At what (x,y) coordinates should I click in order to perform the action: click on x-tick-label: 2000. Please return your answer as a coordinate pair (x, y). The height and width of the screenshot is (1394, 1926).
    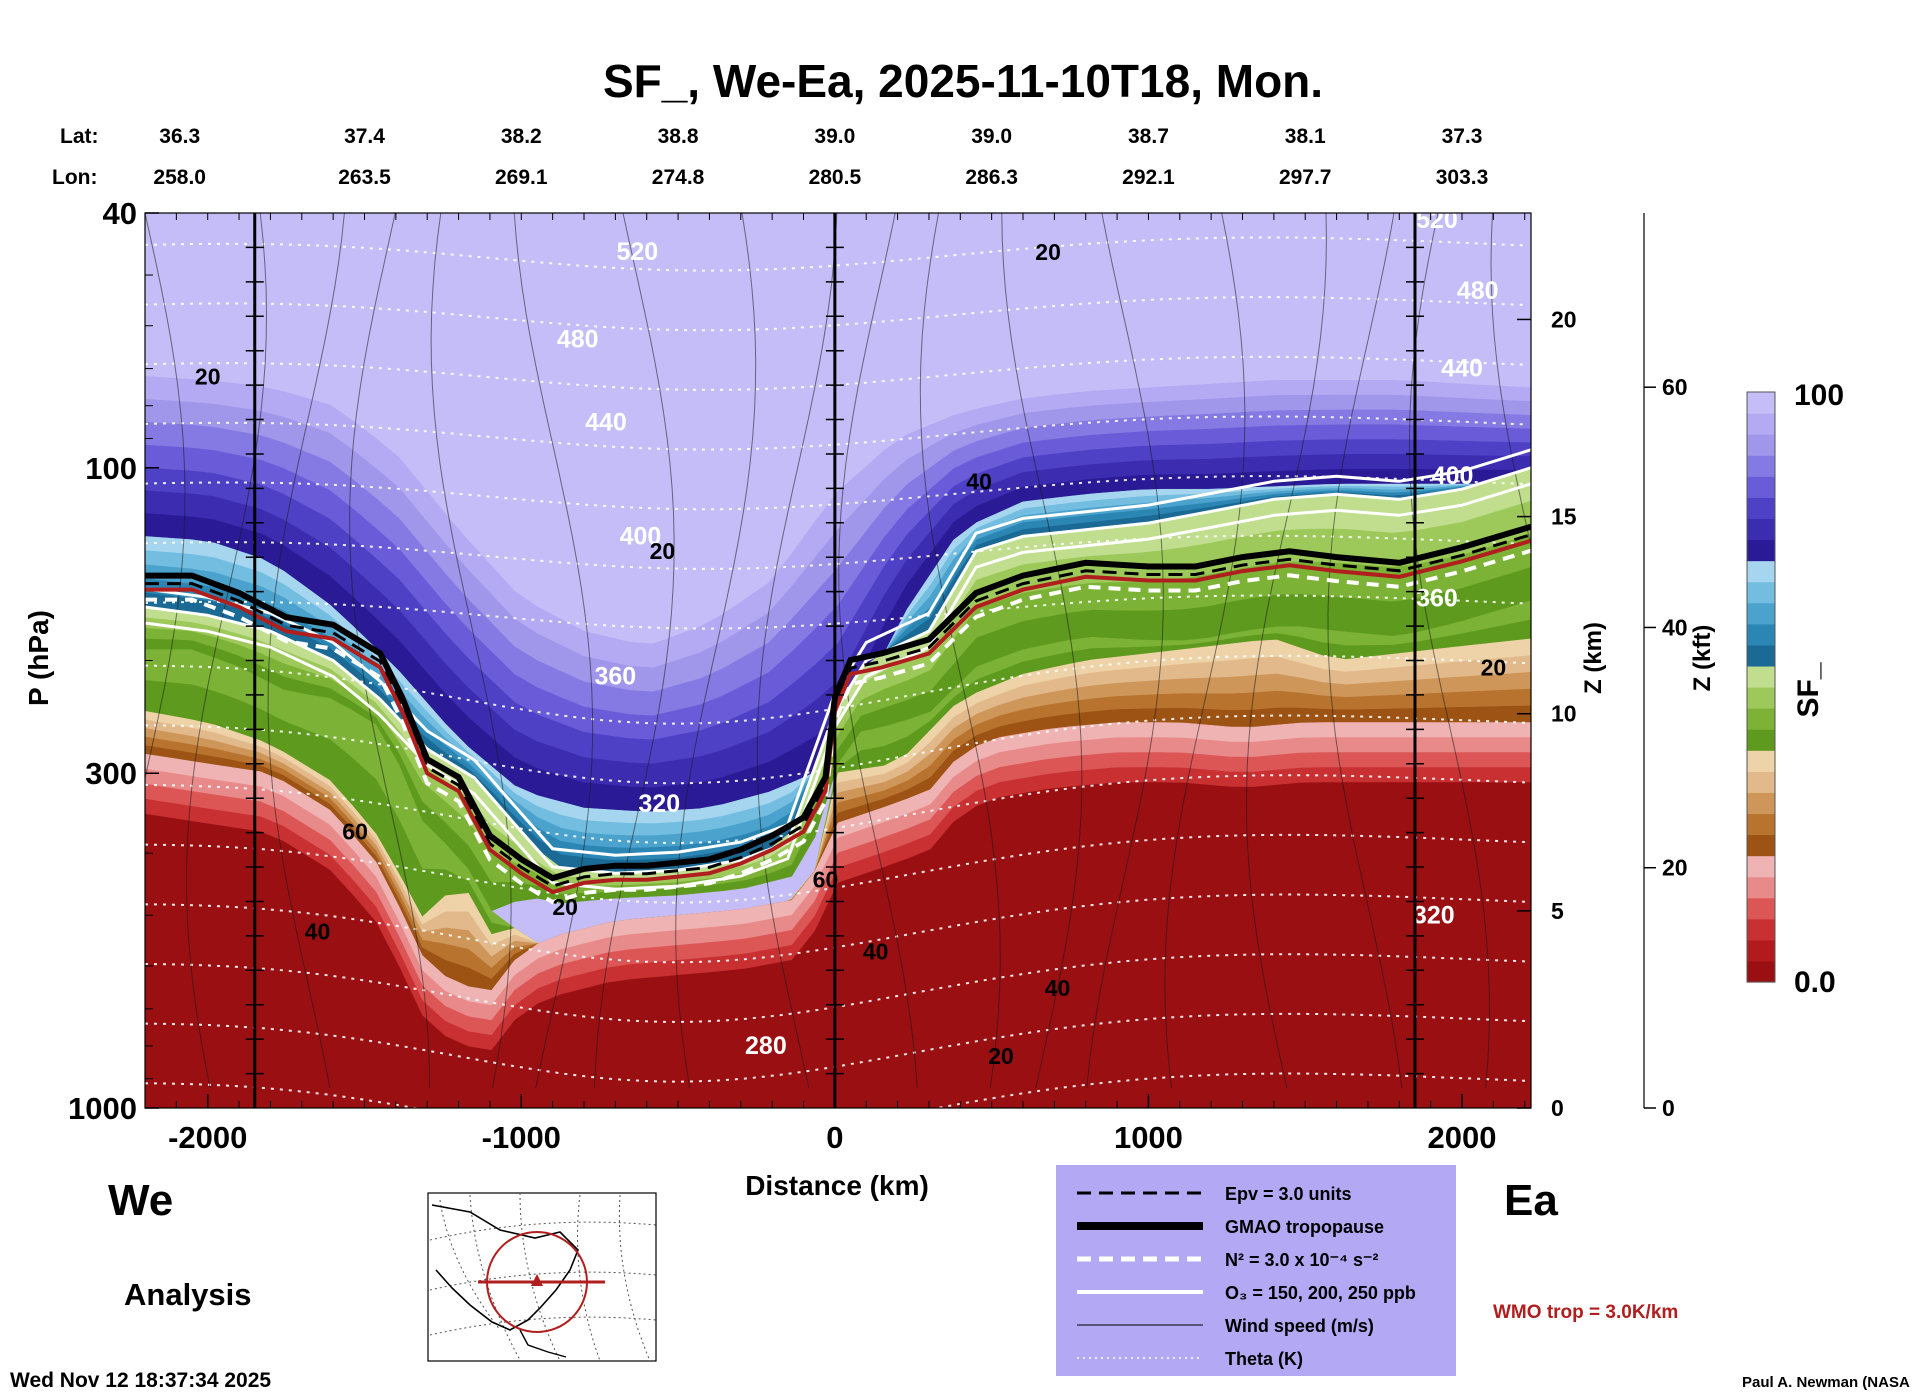
    Looking at the image, I should click on (1462, 1137).